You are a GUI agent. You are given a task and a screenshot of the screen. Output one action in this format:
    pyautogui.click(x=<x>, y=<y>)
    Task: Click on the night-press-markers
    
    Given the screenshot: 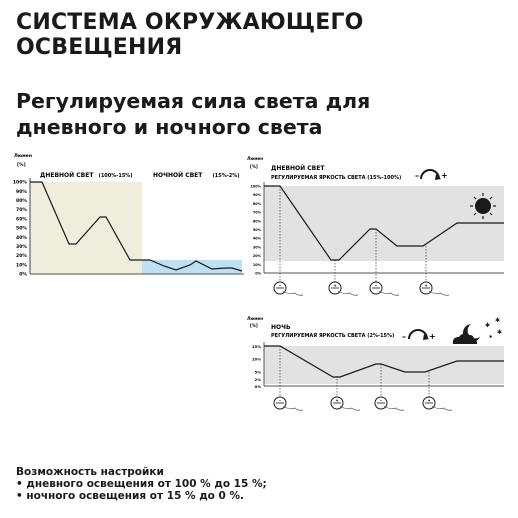 What is the action you would take?
    pyautogui.click(x=354, y=372)
    